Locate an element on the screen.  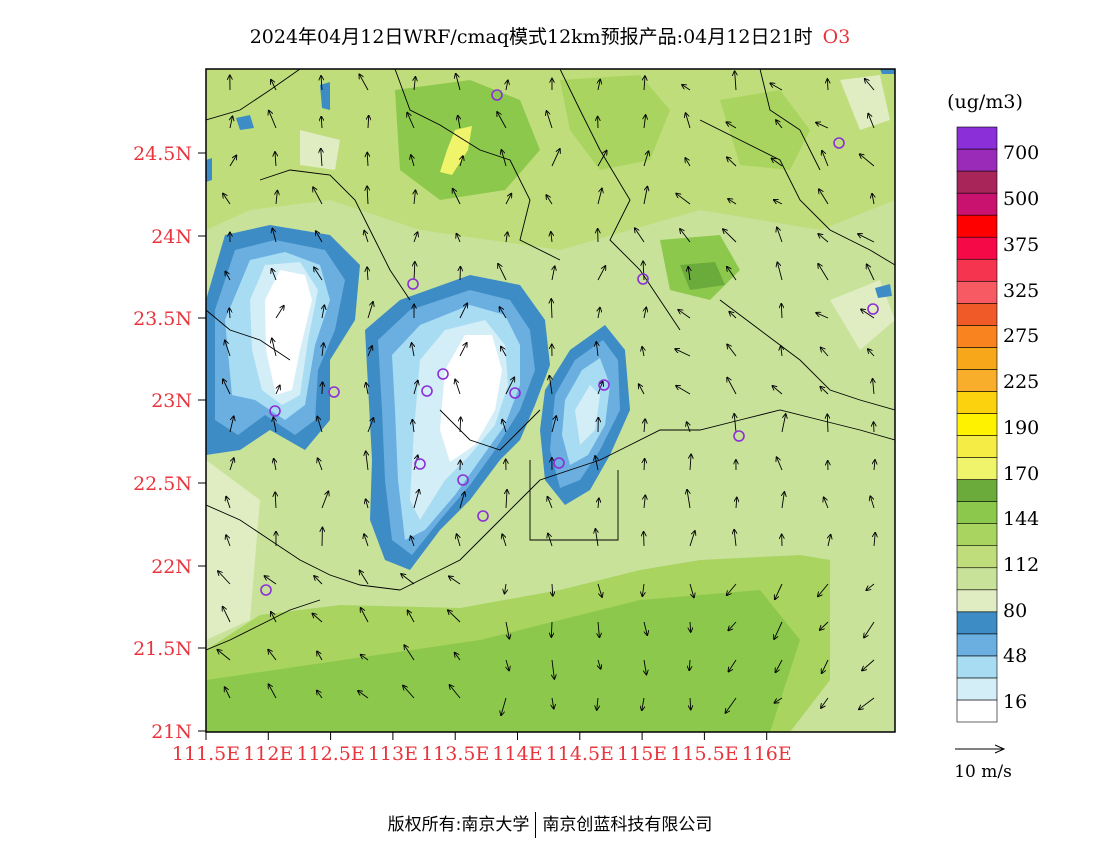
lon-tick-label: 112.5E is located at coordinates (330, 754).